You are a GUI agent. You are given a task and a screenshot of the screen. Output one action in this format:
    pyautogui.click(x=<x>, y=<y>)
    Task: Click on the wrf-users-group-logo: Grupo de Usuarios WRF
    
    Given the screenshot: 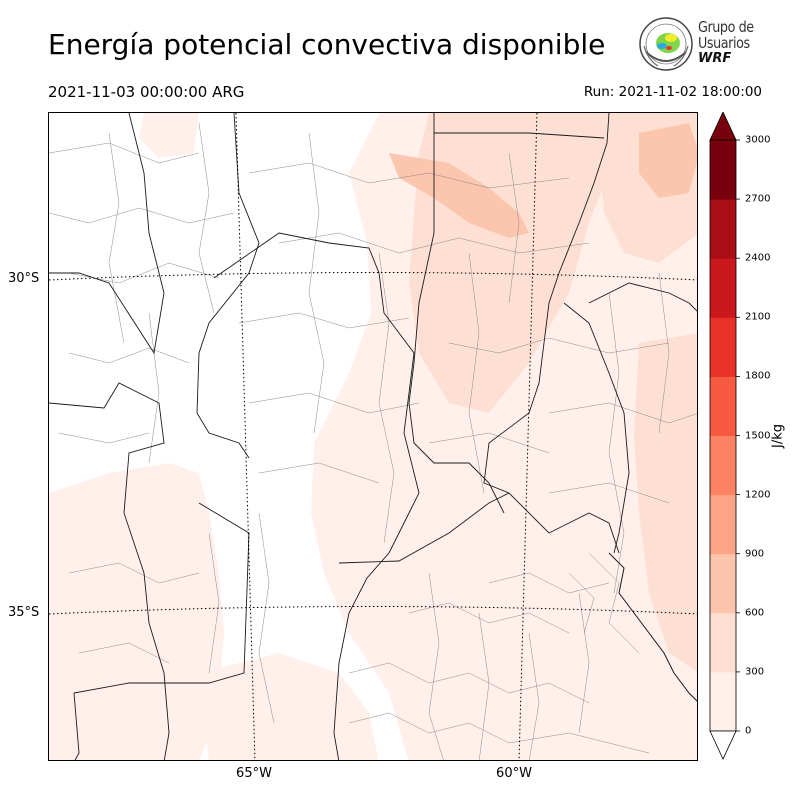 What is the action you would take?
    pyautogui.click(x=703, y=44)
    